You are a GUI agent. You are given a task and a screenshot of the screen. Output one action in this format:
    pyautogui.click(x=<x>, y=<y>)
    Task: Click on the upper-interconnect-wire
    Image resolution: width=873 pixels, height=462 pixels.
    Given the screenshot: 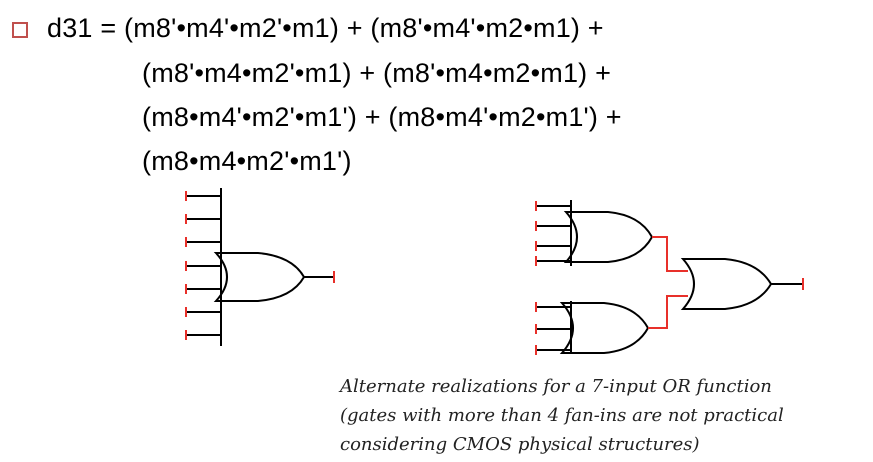 What is the action you would take?
    pyautogui.click(x=670, y=254)
    